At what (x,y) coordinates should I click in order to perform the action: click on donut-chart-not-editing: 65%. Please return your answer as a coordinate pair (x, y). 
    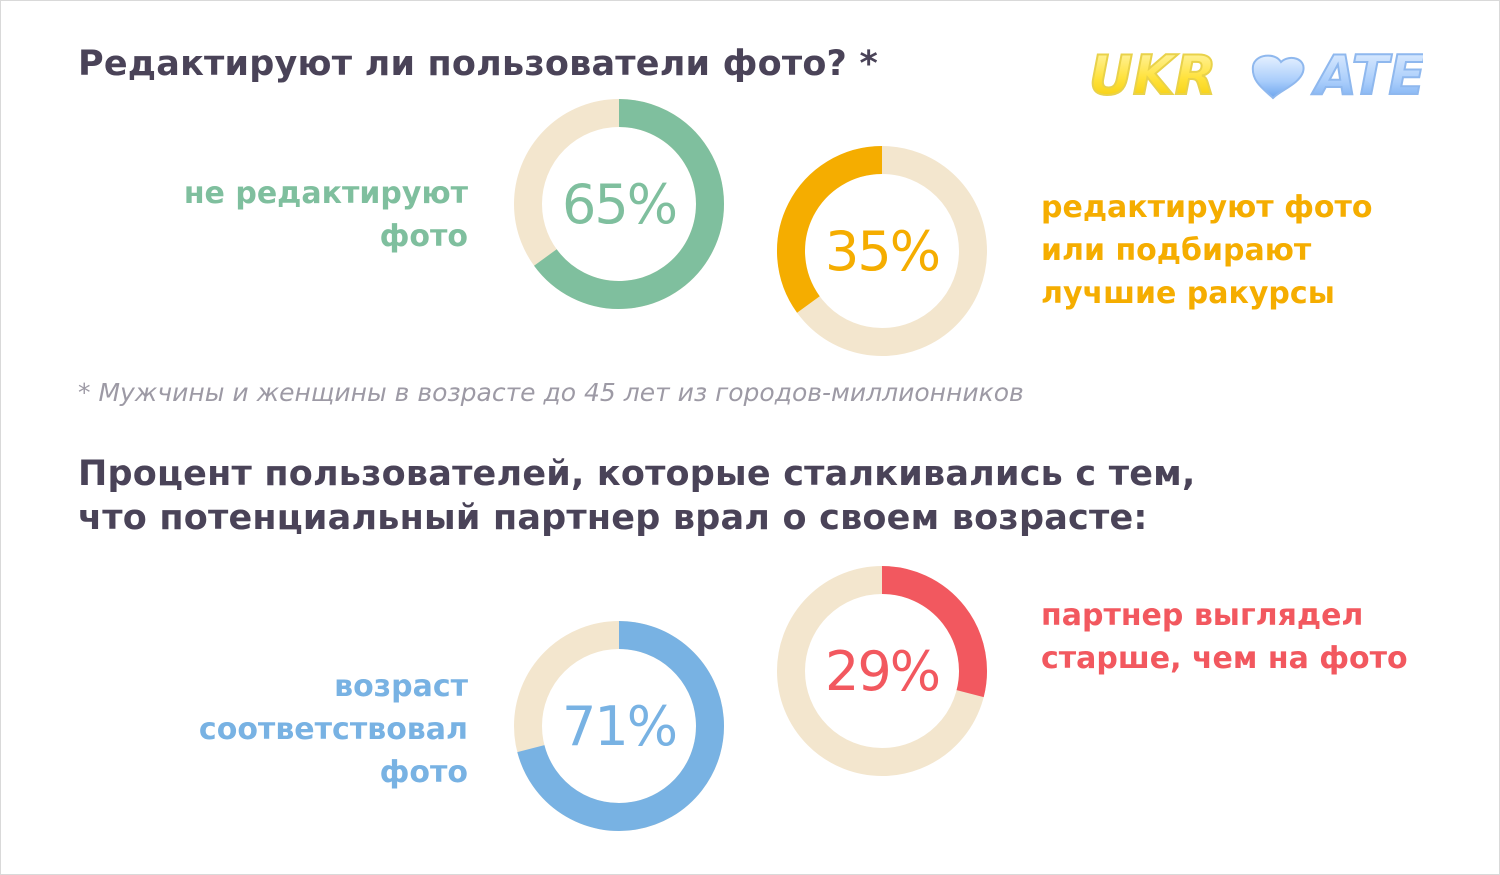
    Looking at the image, I should click on (619, 204).